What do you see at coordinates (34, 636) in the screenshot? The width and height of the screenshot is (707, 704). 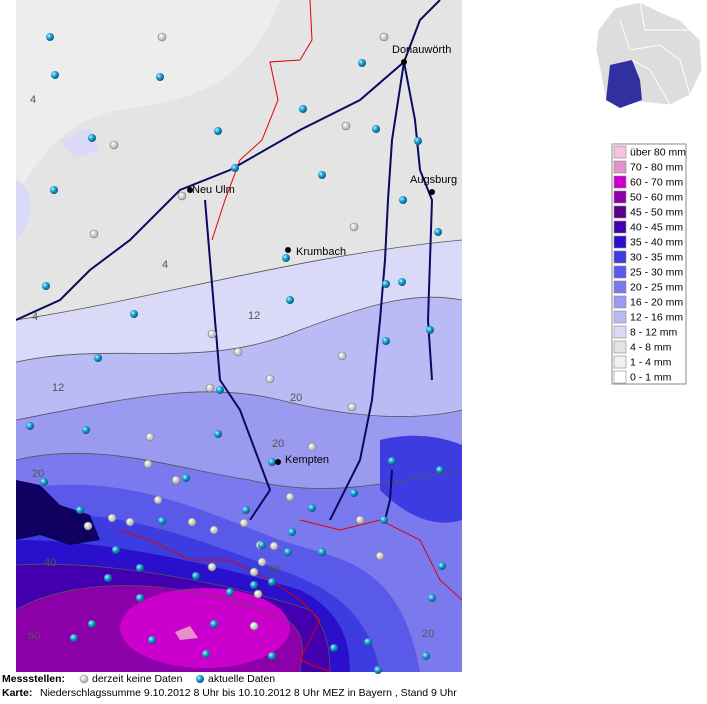 I see `contour-label: 50` at bounding box center [34, 636].